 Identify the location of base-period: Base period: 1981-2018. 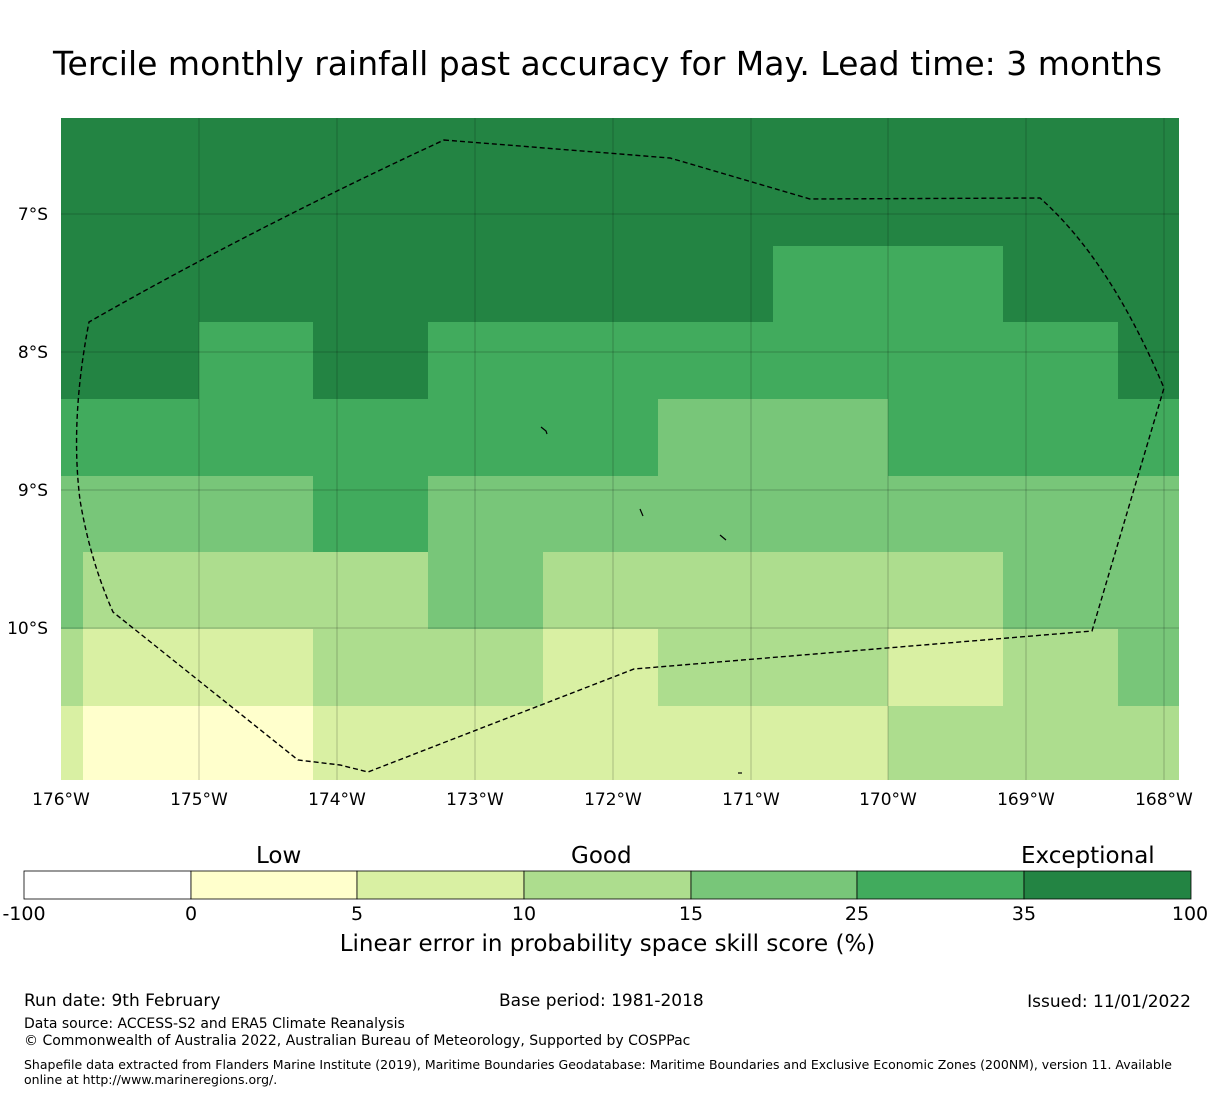
(601, 1001).